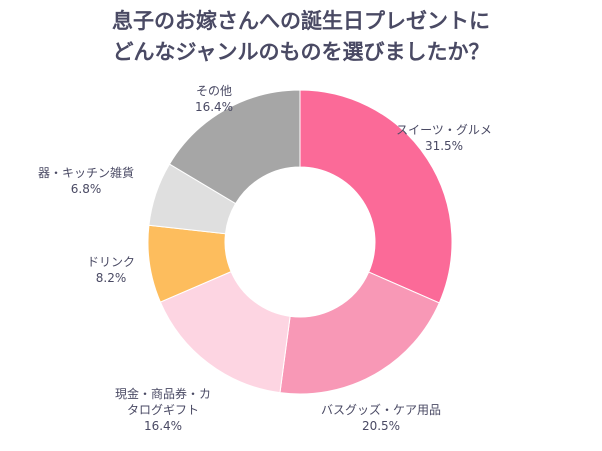 This screenshot has height=451, width=602. Describe the element at coordinates (86, 172) in the screenshot. I see `slice-5-label: 器・キッチン雑貨` at that location.